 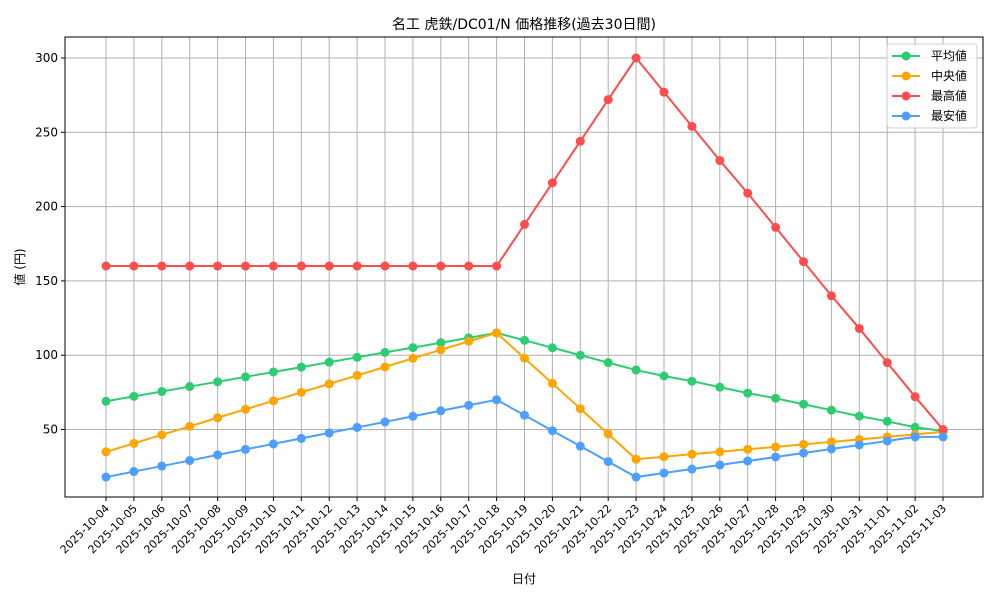 What do you see at coordinates (949, 55) in the screenshot?
I see `legend-label: 平均値` at bounding box center [949, 55].